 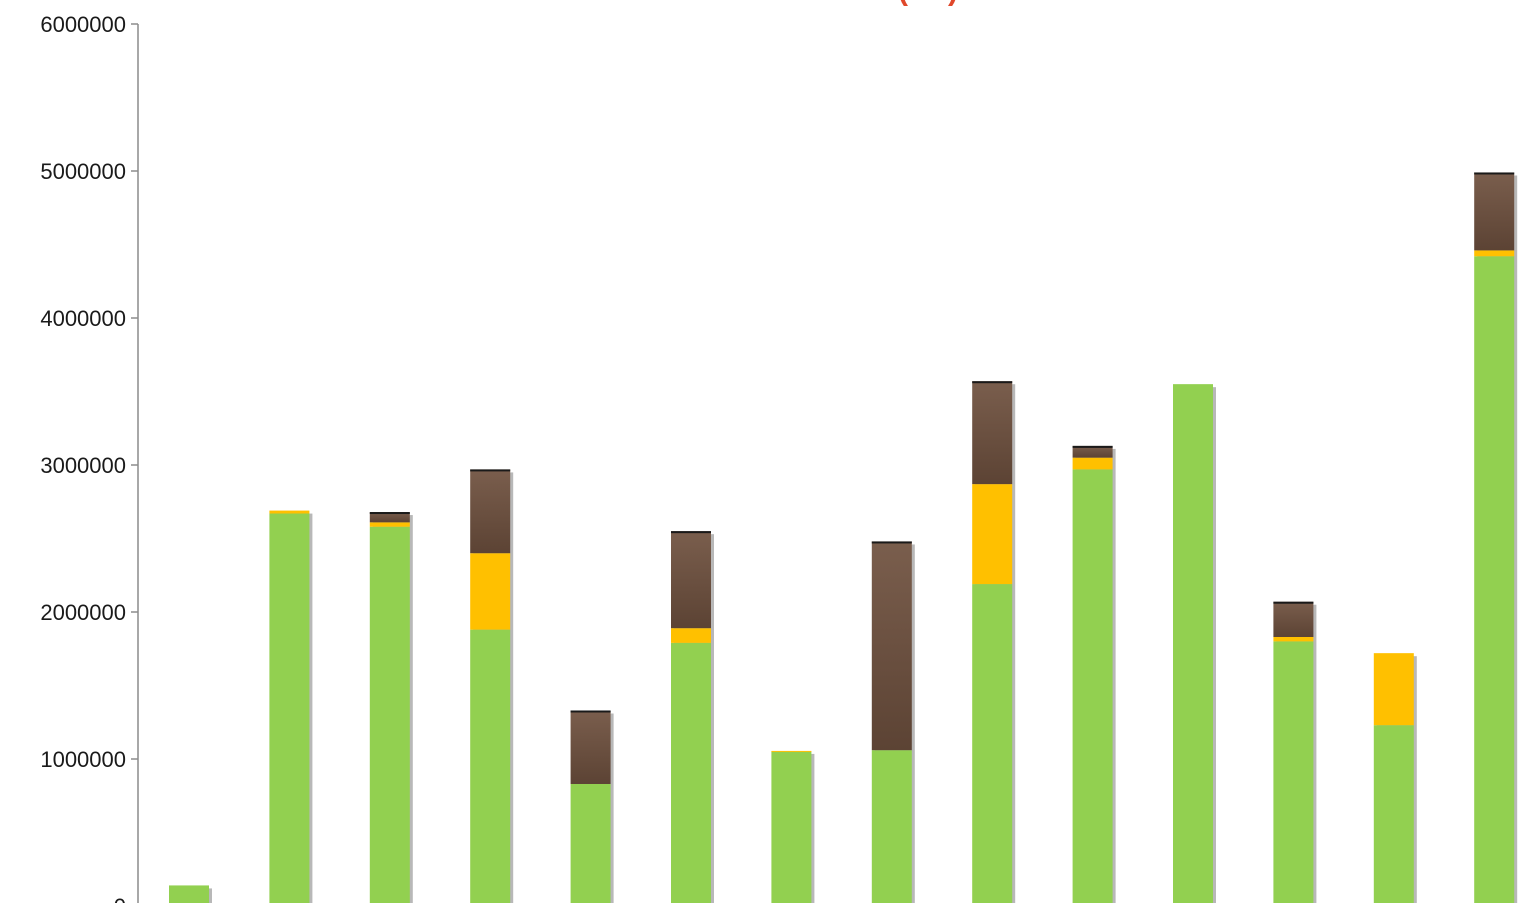 What do you see at coordinates (928, 3) in the screenshot?
I see `chart-title: (----)` at bounding box center [928, 3].